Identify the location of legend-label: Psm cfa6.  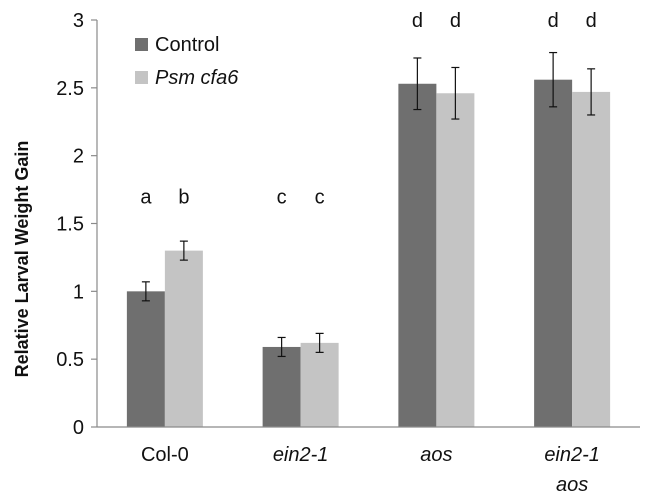
(197, 78).